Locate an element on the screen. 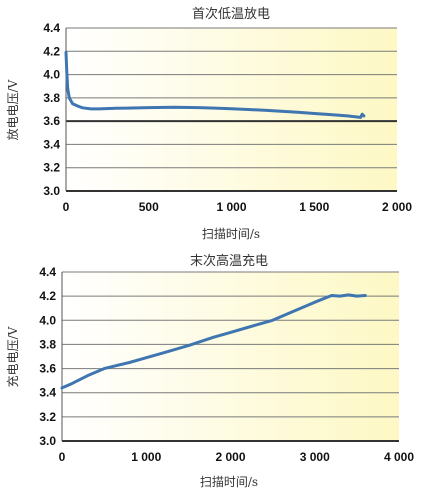  y-axis-label: 充电电压/V is located at coordinates (12, 356).